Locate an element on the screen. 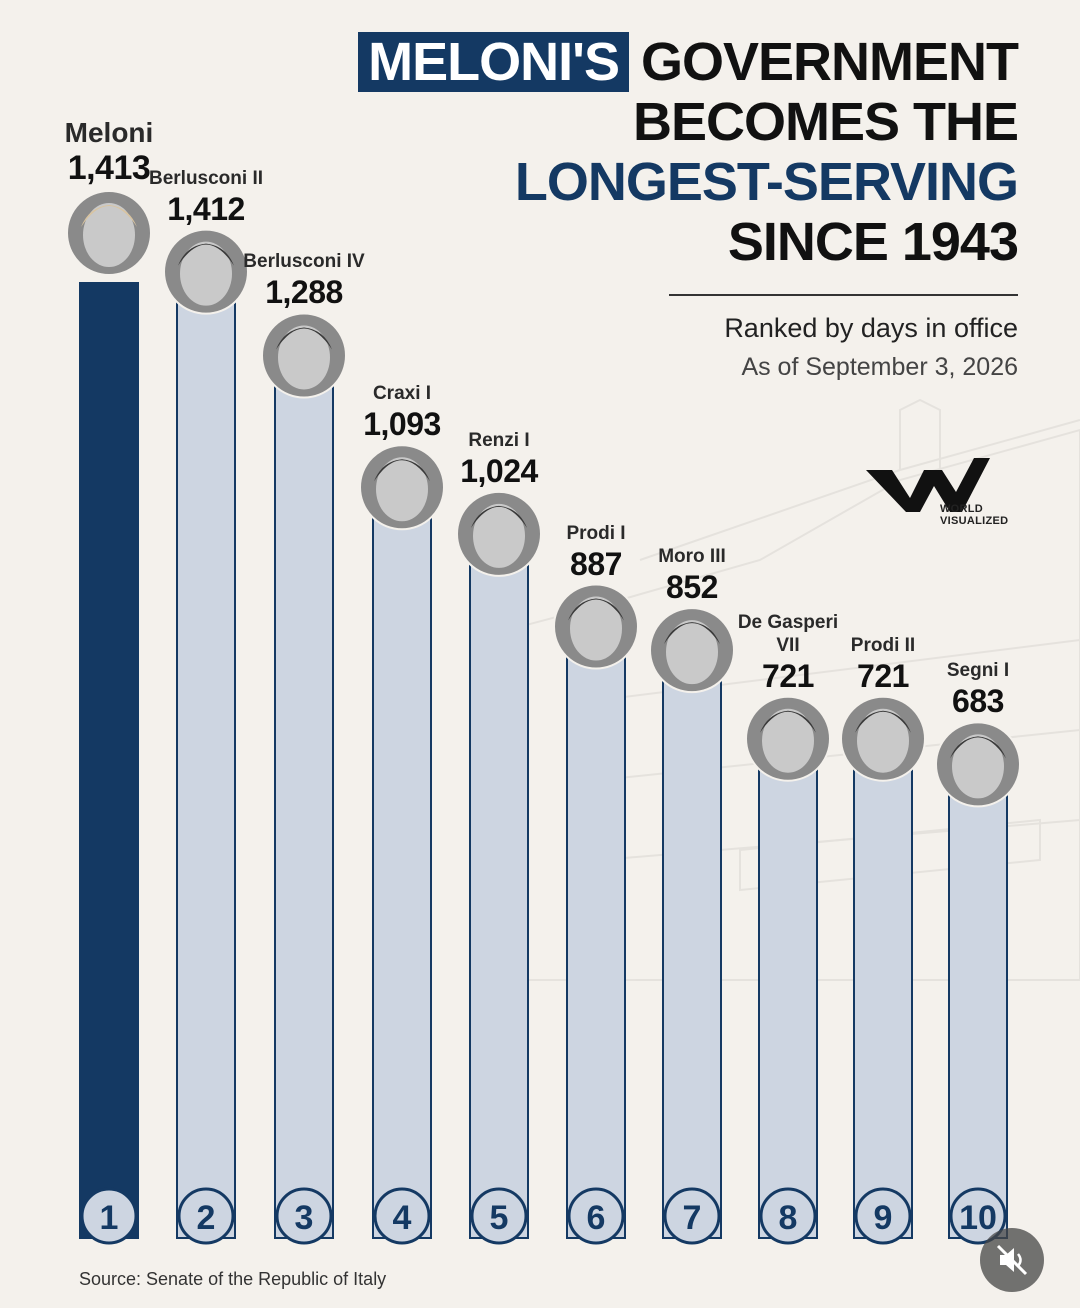 This screenshot has height=1308, width=1080. bar-value-label: 683 is located at coordinates (978, 701).